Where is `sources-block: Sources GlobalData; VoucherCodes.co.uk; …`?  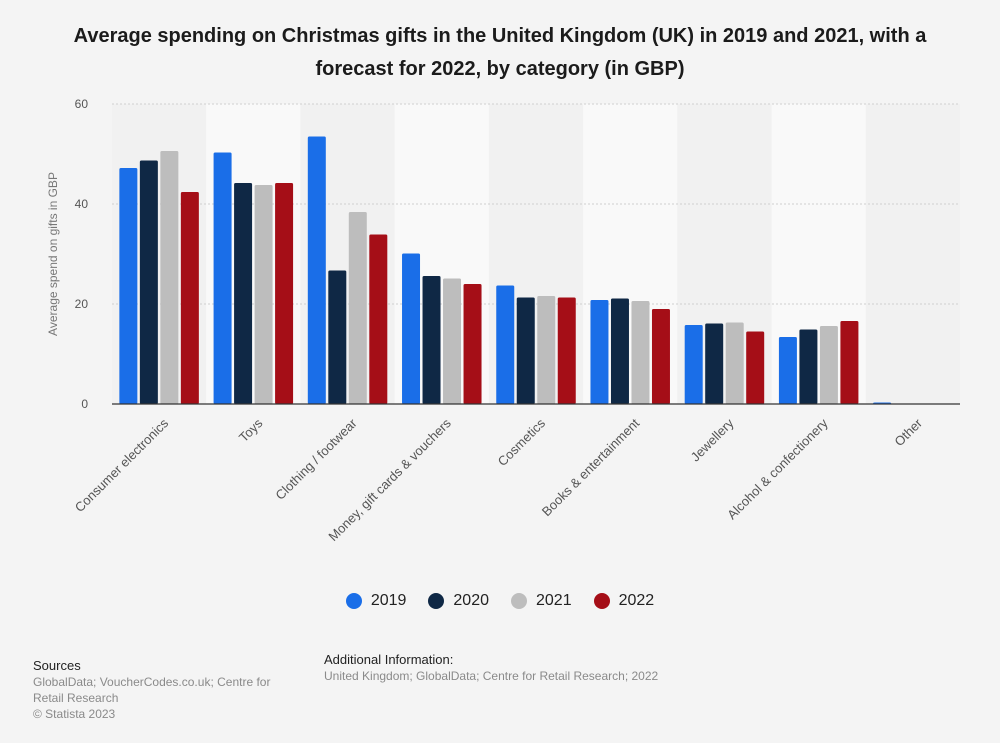
sources-block: Sources GlobalData; VoucherCodes.co.uk; … is located at coordinates (163, 690).